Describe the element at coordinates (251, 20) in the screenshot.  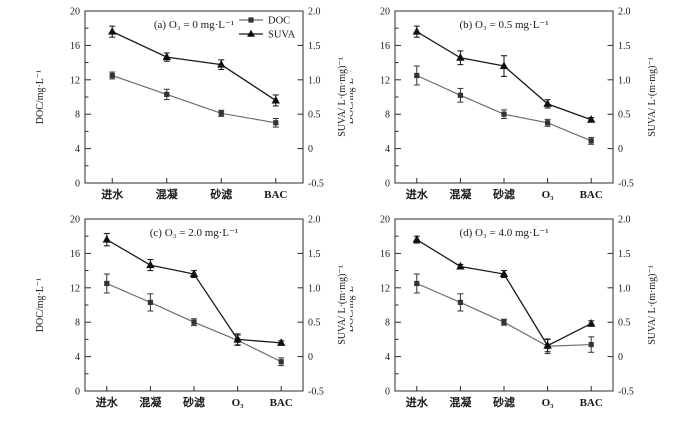
I see `legend-square-marker-icon` at that location.